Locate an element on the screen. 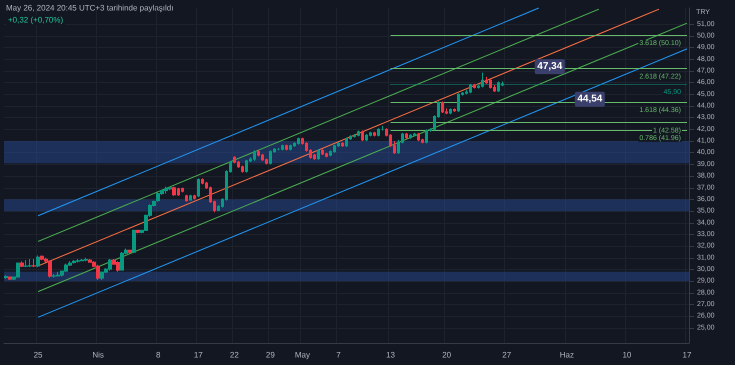 The width and height of the screenshot is (735, 365). x-tick-label: 20 is located at coordinates (447, 355).